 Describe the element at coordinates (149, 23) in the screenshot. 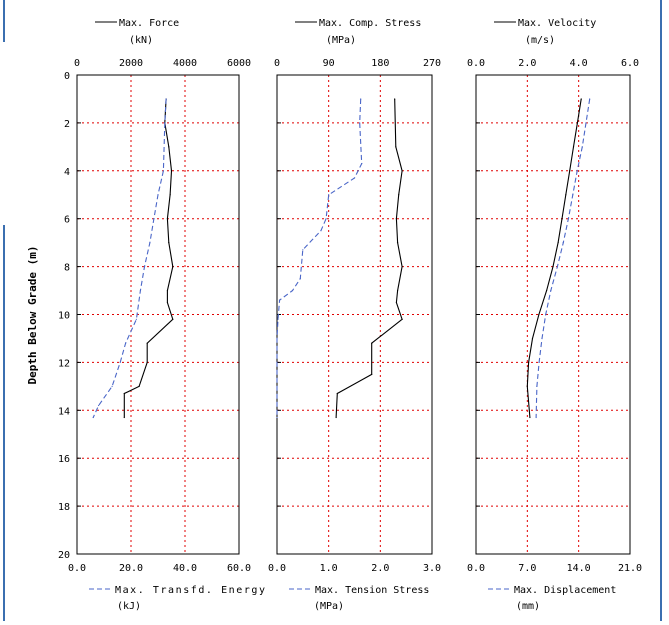

I see `top-legend-label: Max. Force` at that location.